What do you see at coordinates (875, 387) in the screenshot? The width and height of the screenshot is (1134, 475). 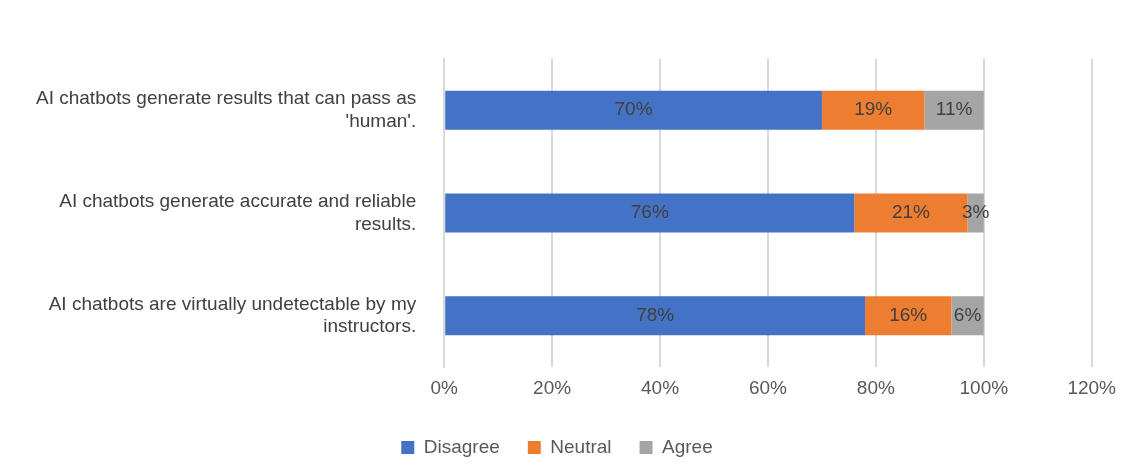 I see `x-tick-label: 80%` at bounding box center [875, 387].